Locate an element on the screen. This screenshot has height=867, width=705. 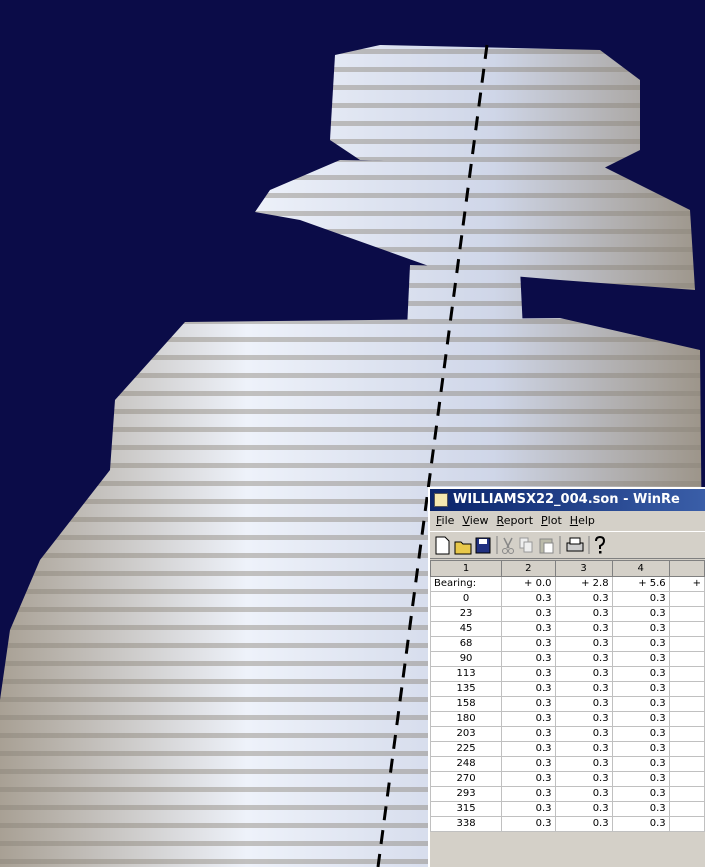
table-row: Bearing: + 0.0 + 2.8 + 5.6 + is located at coordinates (567, 584).